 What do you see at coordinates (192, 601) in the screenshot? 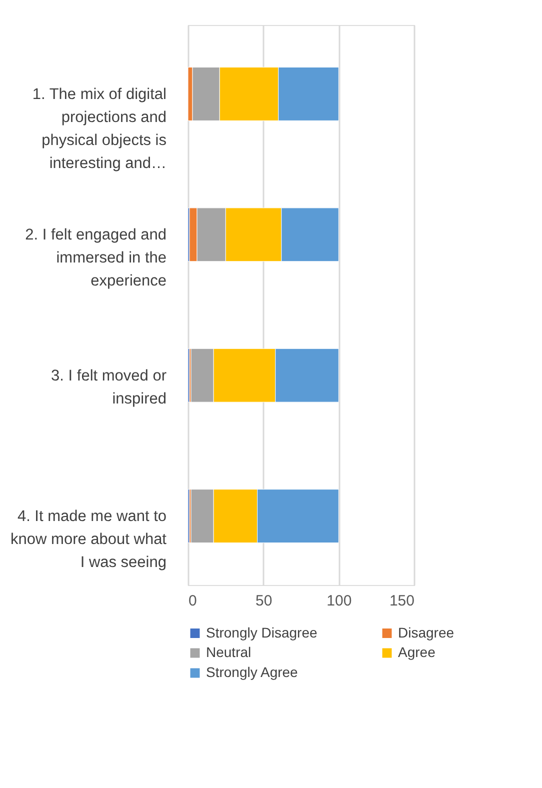
I see `x-tick-label: 0` at bounding box center [192, 601].